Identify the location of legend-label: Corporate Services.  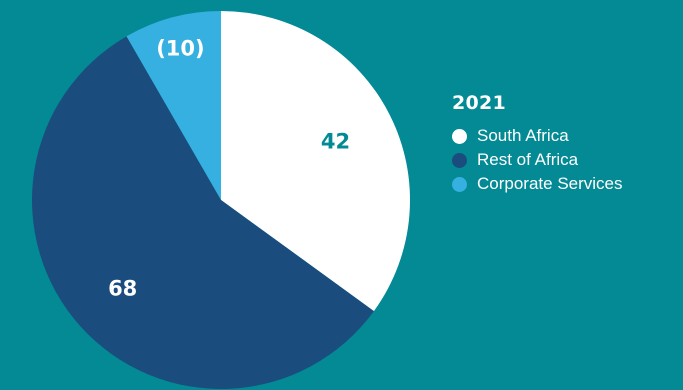
(550, 183).